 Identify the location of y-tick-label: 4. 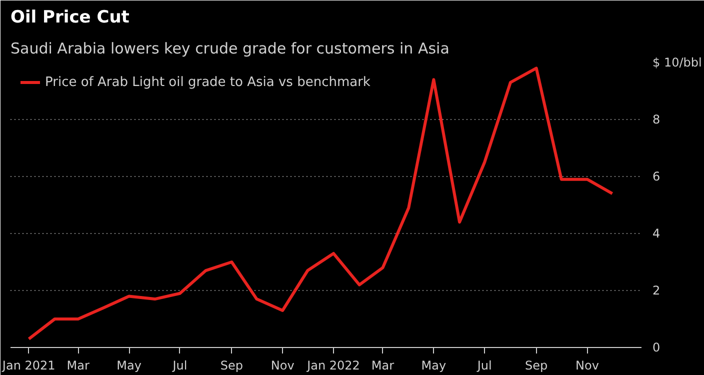
(656, 233).